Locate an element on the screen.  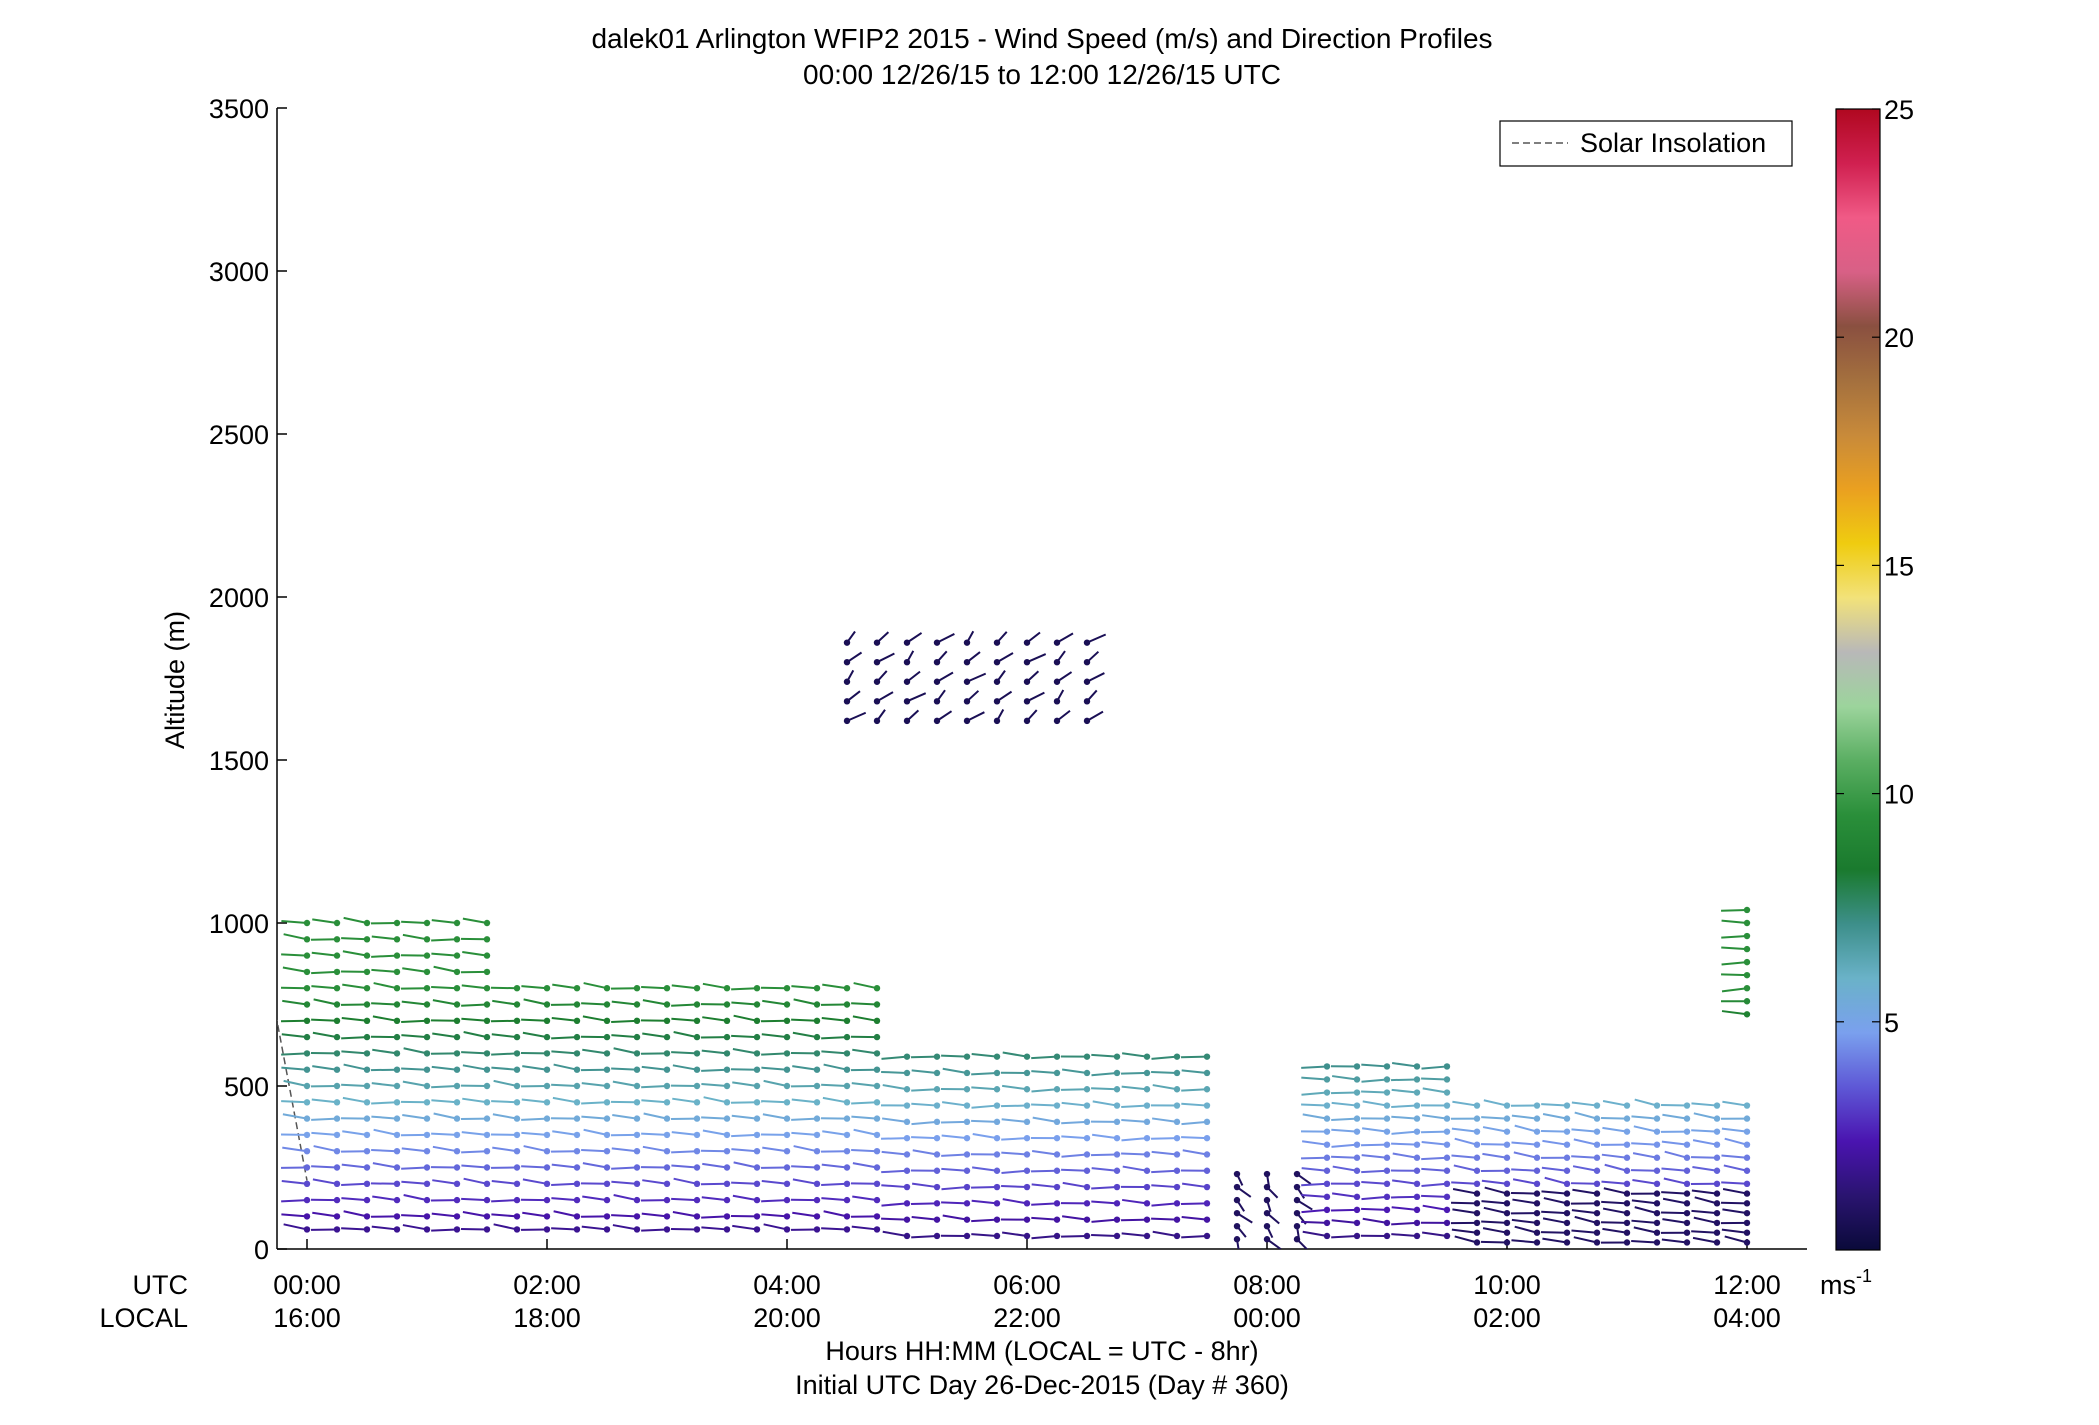
chart-subtitle: 00:00 12/26/15 to 12:00 12/26/15 UTC is located at coordinates (1042, 74).